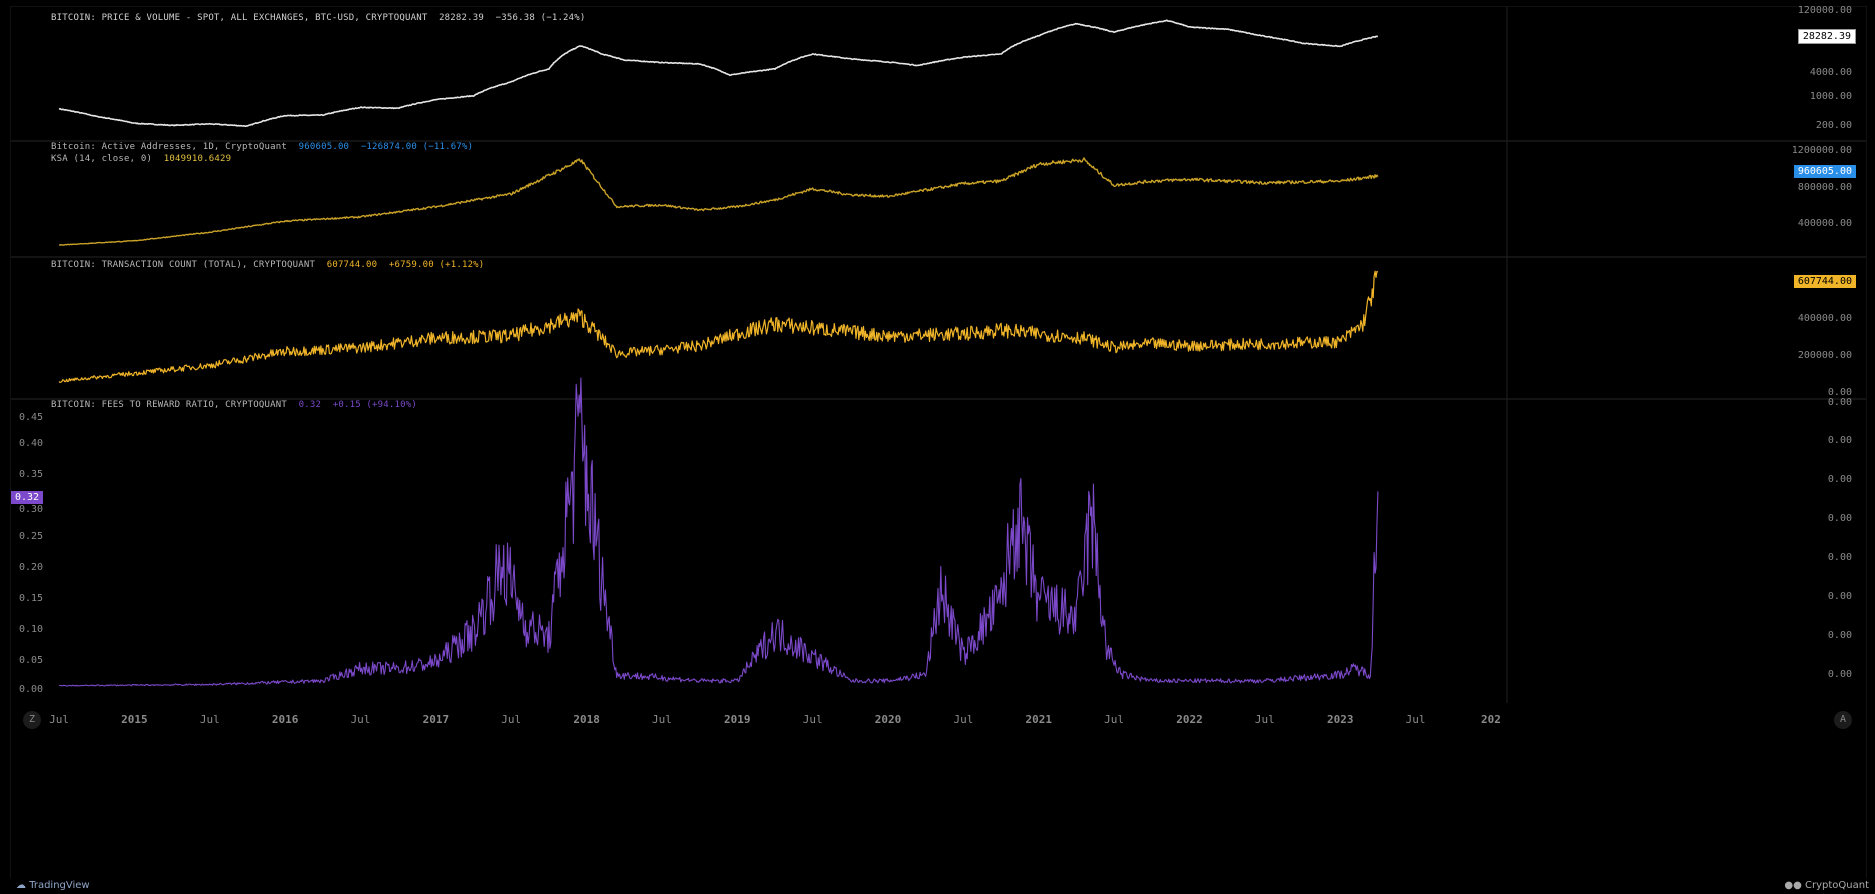  I want to click on fees-left-tick: 0.15, so click(31, 598).